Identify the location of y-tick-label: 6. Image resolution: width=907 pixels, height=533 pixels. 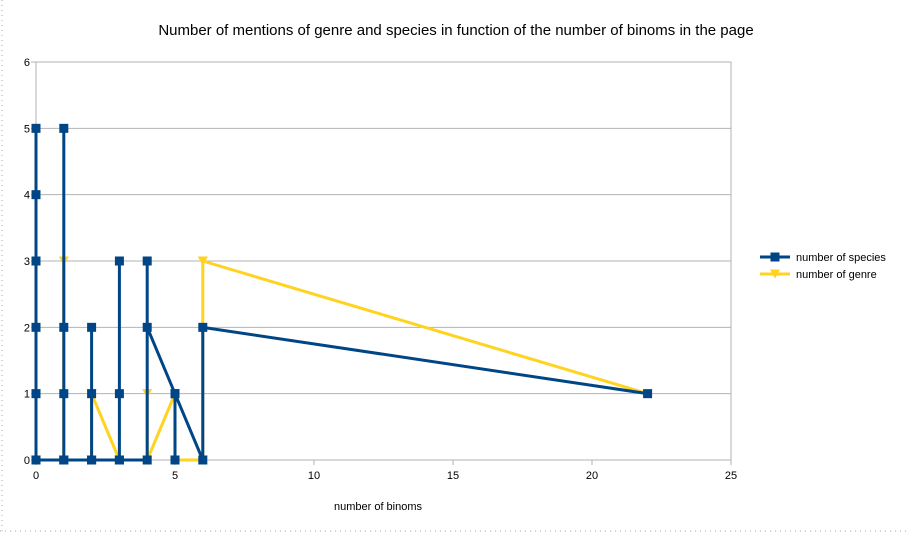
(27, 63).